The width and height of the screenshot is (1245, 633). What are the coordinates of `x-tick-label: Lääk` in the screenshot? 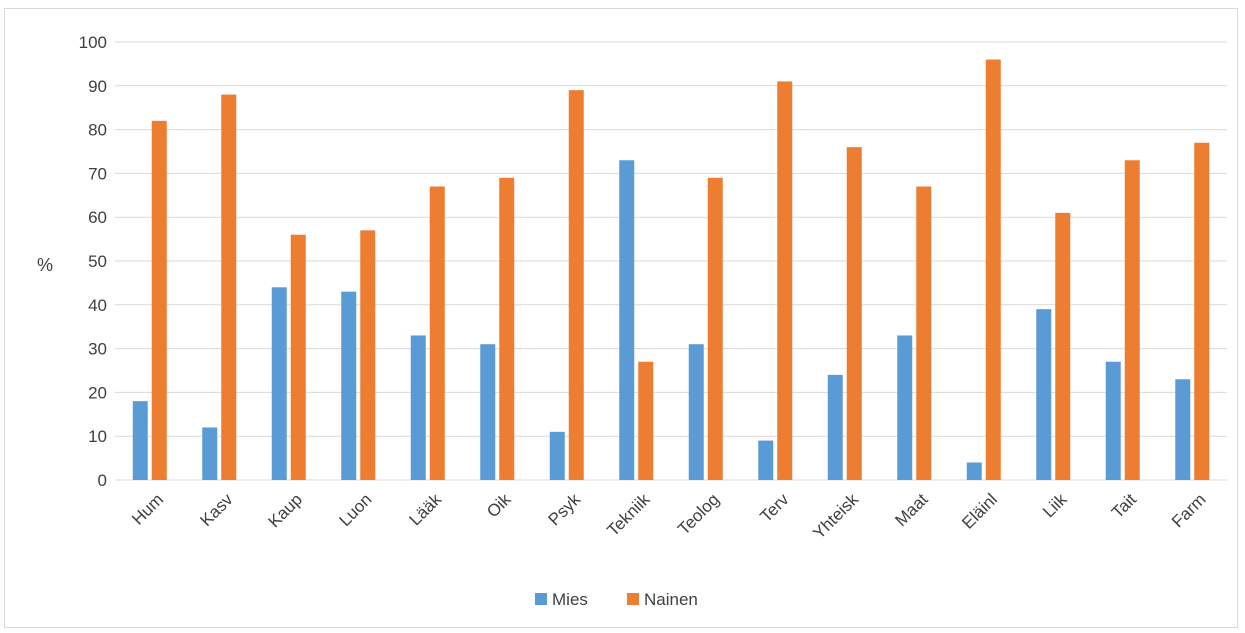 It's located at (426, 510).